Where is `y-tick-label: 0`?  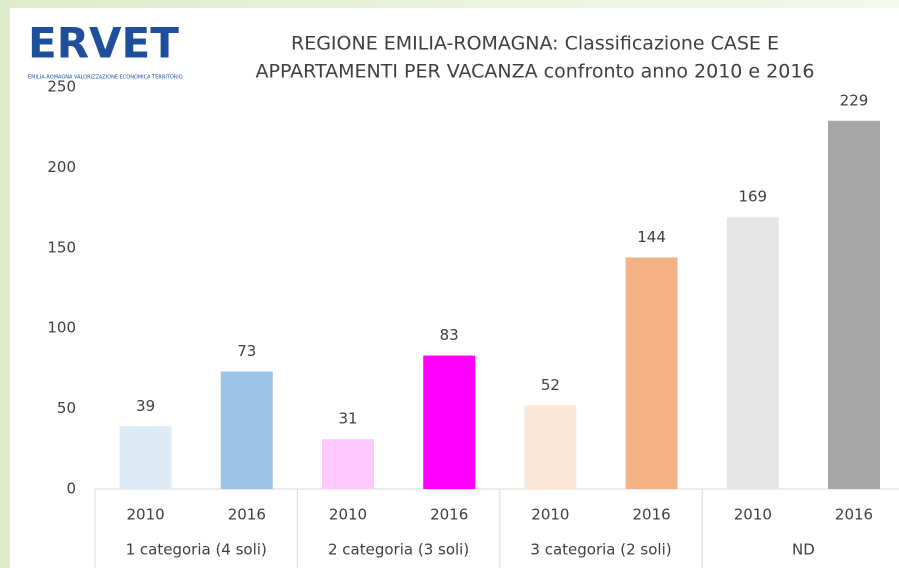
y-tick-label: 0 is located at coordinates (71, 489).